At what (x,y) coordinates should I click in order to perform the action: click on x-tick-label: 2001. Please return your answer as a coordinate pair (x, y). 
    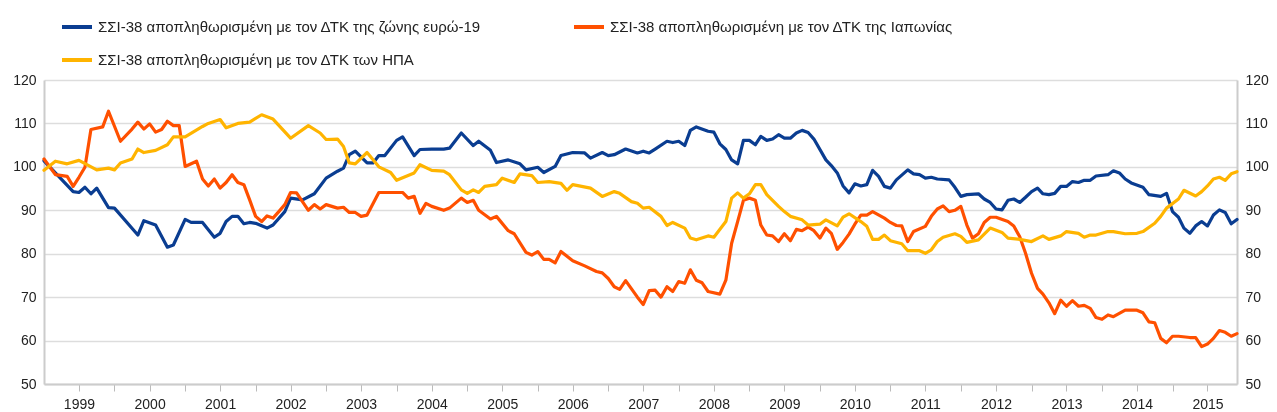
    Looking at the image, I should click on (221, 403).